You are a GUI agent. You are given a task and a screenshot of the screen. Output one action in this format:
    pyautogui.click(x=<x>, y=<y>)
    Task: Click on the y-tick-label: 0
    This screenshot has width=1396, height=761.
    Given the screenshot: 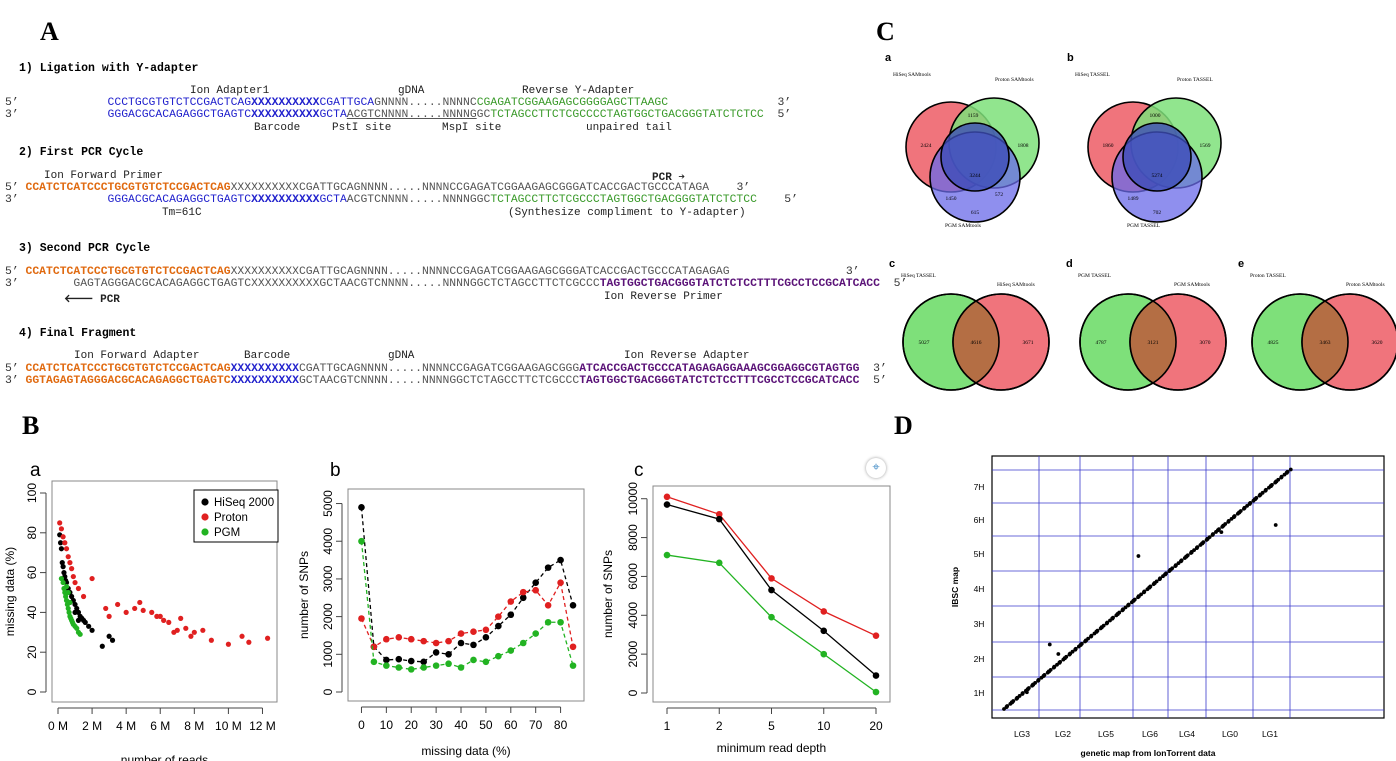 What is the action you would take?
    pyautogui.click(x=32, y=691)
    